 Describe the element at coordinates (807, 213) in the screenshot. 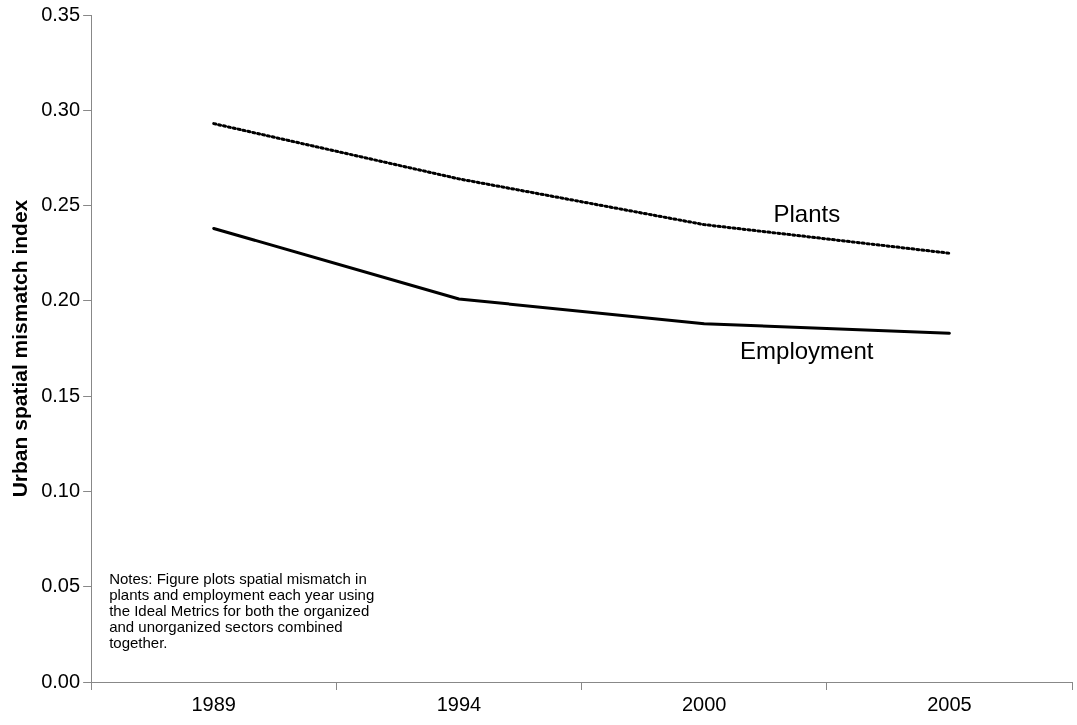

I see `series-label: Plants` at that location.